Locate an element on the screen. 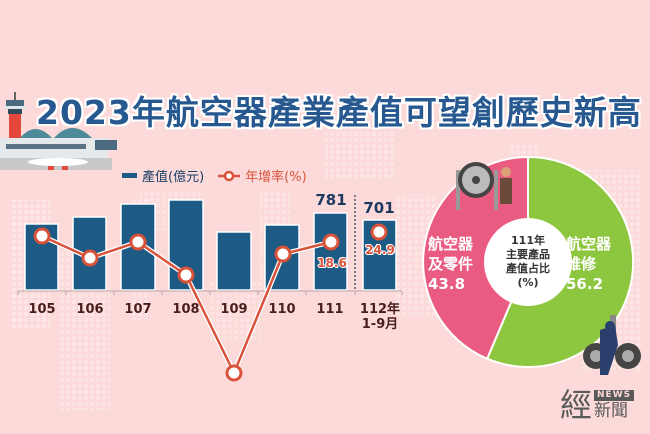 The height and width of the screenshot is (434, 650). pie-center-line2: 主要產品 is located at coordinates (528, 254).